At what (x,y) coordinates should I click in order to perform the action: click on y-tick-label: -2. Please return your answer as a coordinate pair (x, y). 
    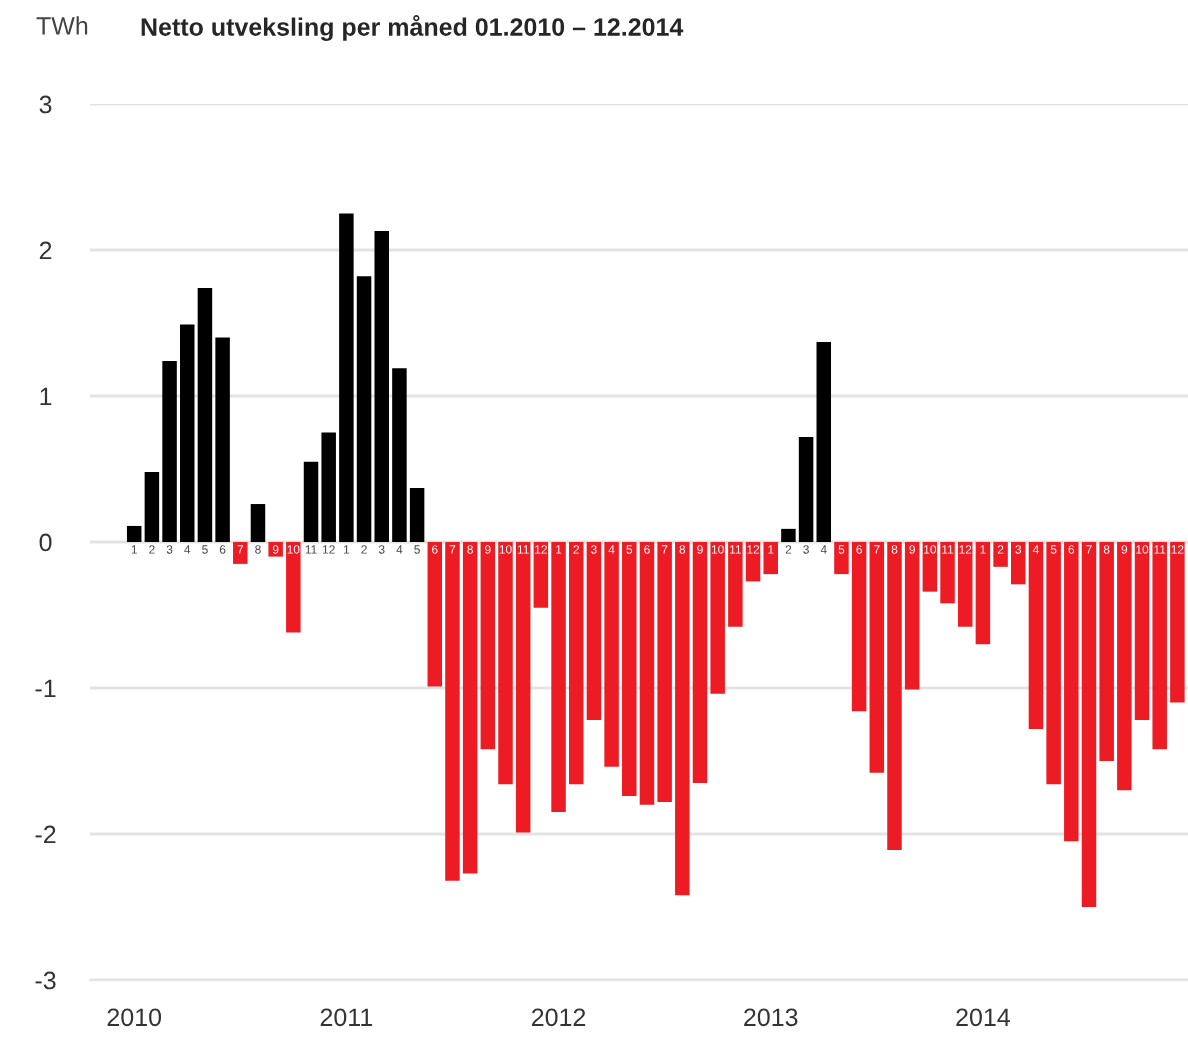
    Looking at the image, I should click on (45, 834).